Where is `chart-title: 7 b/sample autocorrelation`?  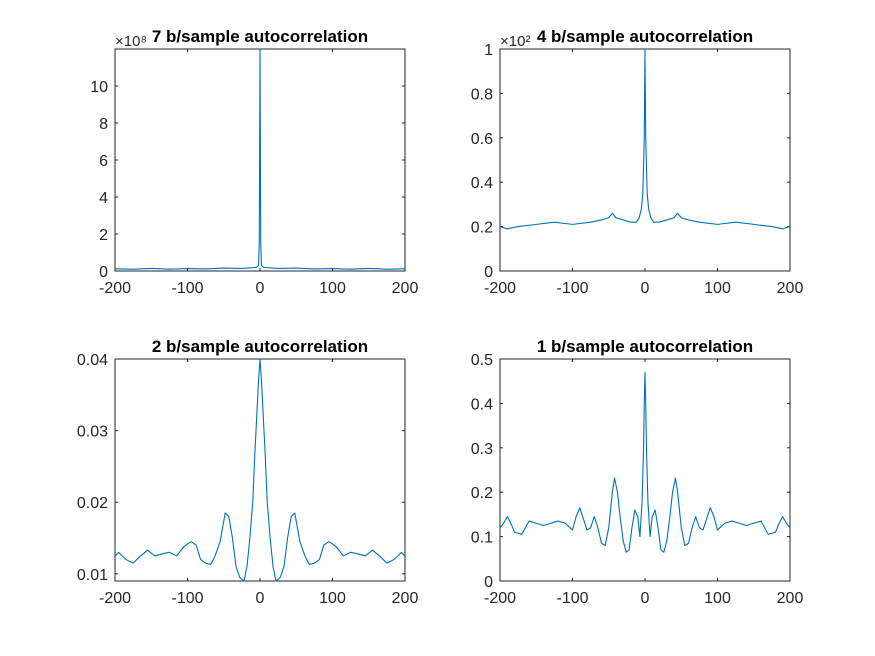
chart-title: 7 b/sample autocorrelation is located at coordinates (260, 36).